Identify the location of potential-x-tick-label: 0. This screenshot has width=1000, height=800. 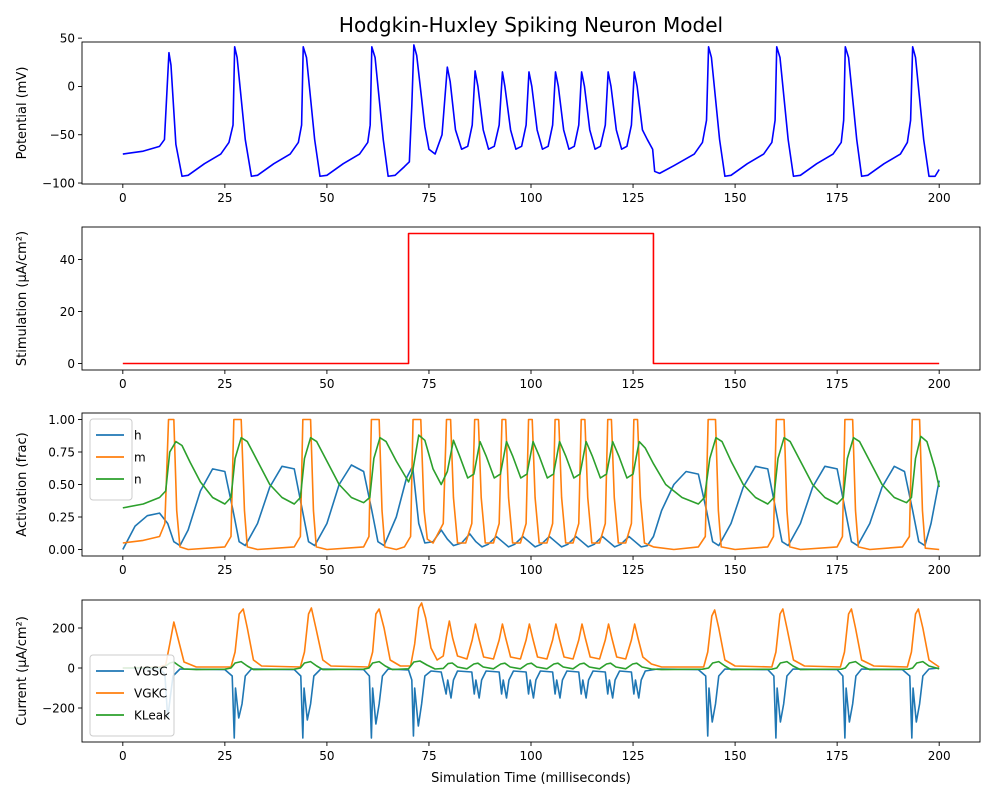
(123, 198).